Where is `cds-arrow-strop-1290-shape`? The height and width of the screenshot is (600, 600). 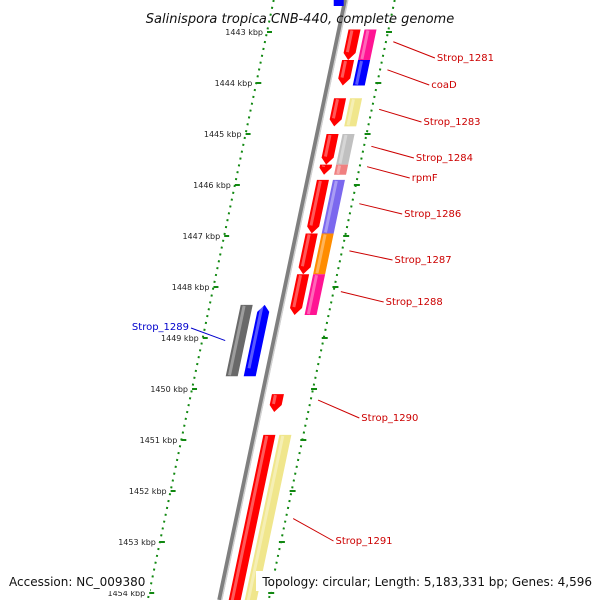
cds-arrow-strop-1290-shape is located at coordinates (276, 403).